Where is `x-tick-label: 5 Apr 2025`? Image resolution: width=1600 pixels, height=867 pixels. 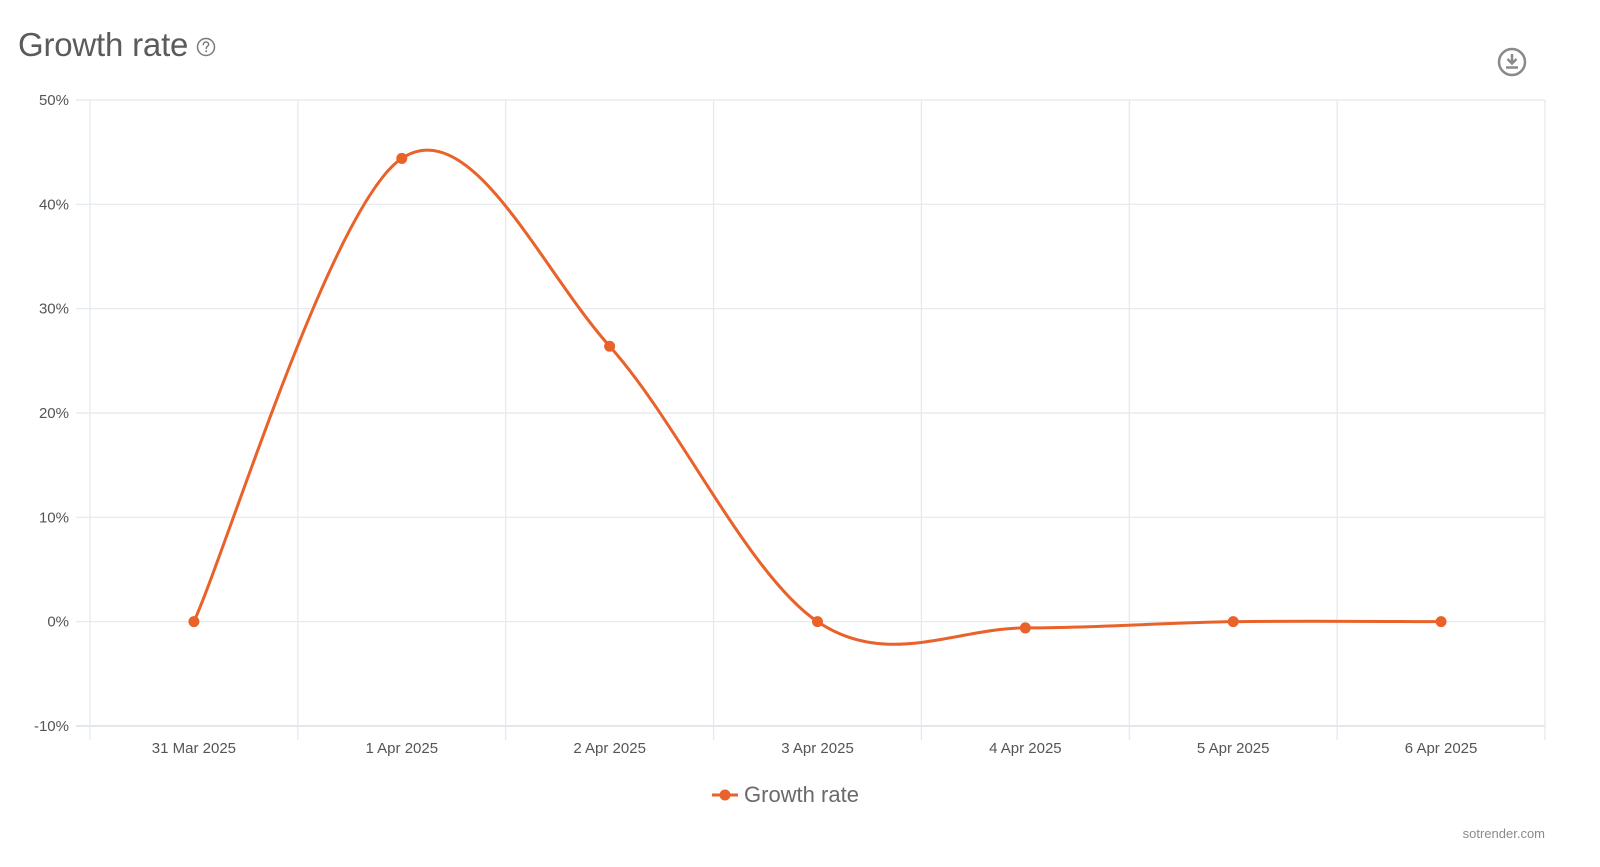 x-tick-label: 5 Apr 2025 is located at coordinates (1233, 748).